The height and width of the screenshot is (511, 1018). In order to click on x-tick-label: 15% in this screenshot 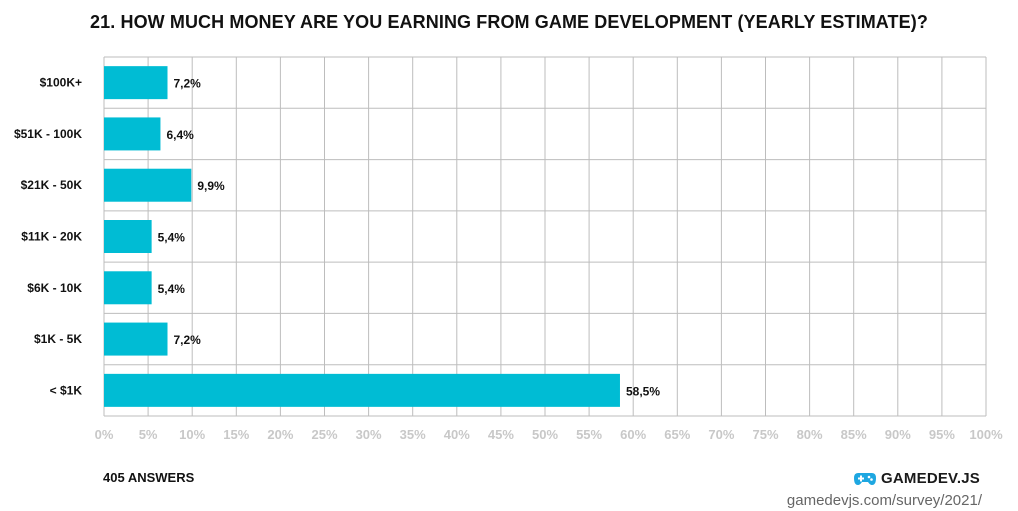, I will do `click(236, 434)`.